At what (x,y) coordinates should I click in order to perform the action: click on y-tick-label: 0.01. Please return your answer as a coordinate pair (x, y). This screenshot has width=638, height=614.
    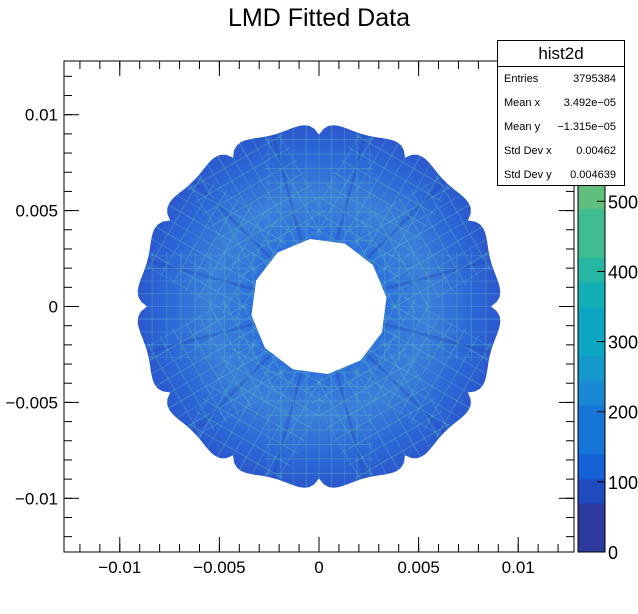
    Looking at the image, I should click on (41, 115).